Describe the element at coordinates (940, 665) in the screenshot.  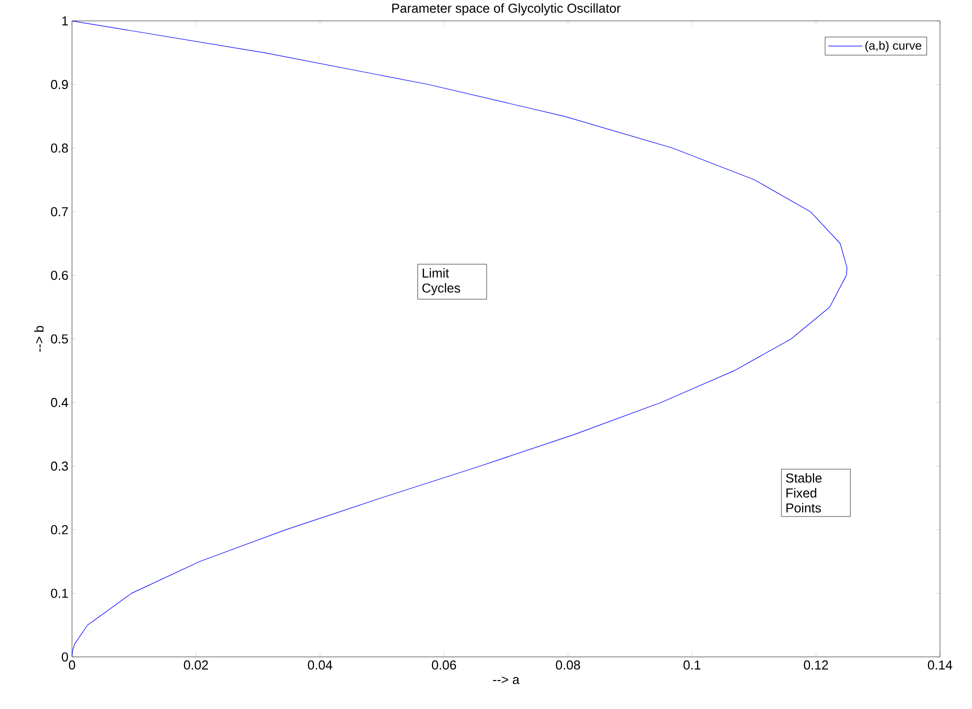
I see `x-tick-label: 0.14` at that location.